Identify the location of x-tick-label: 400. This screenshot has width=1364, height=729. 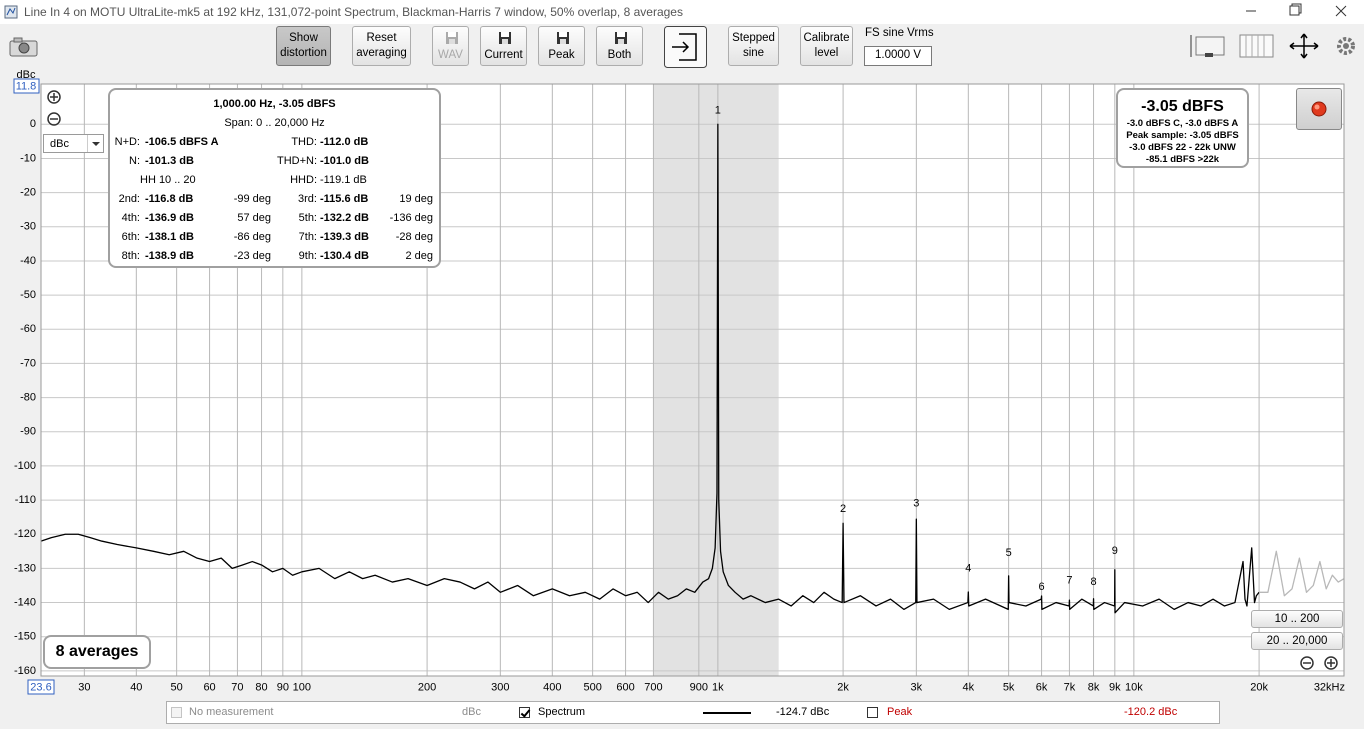
(552, 687).